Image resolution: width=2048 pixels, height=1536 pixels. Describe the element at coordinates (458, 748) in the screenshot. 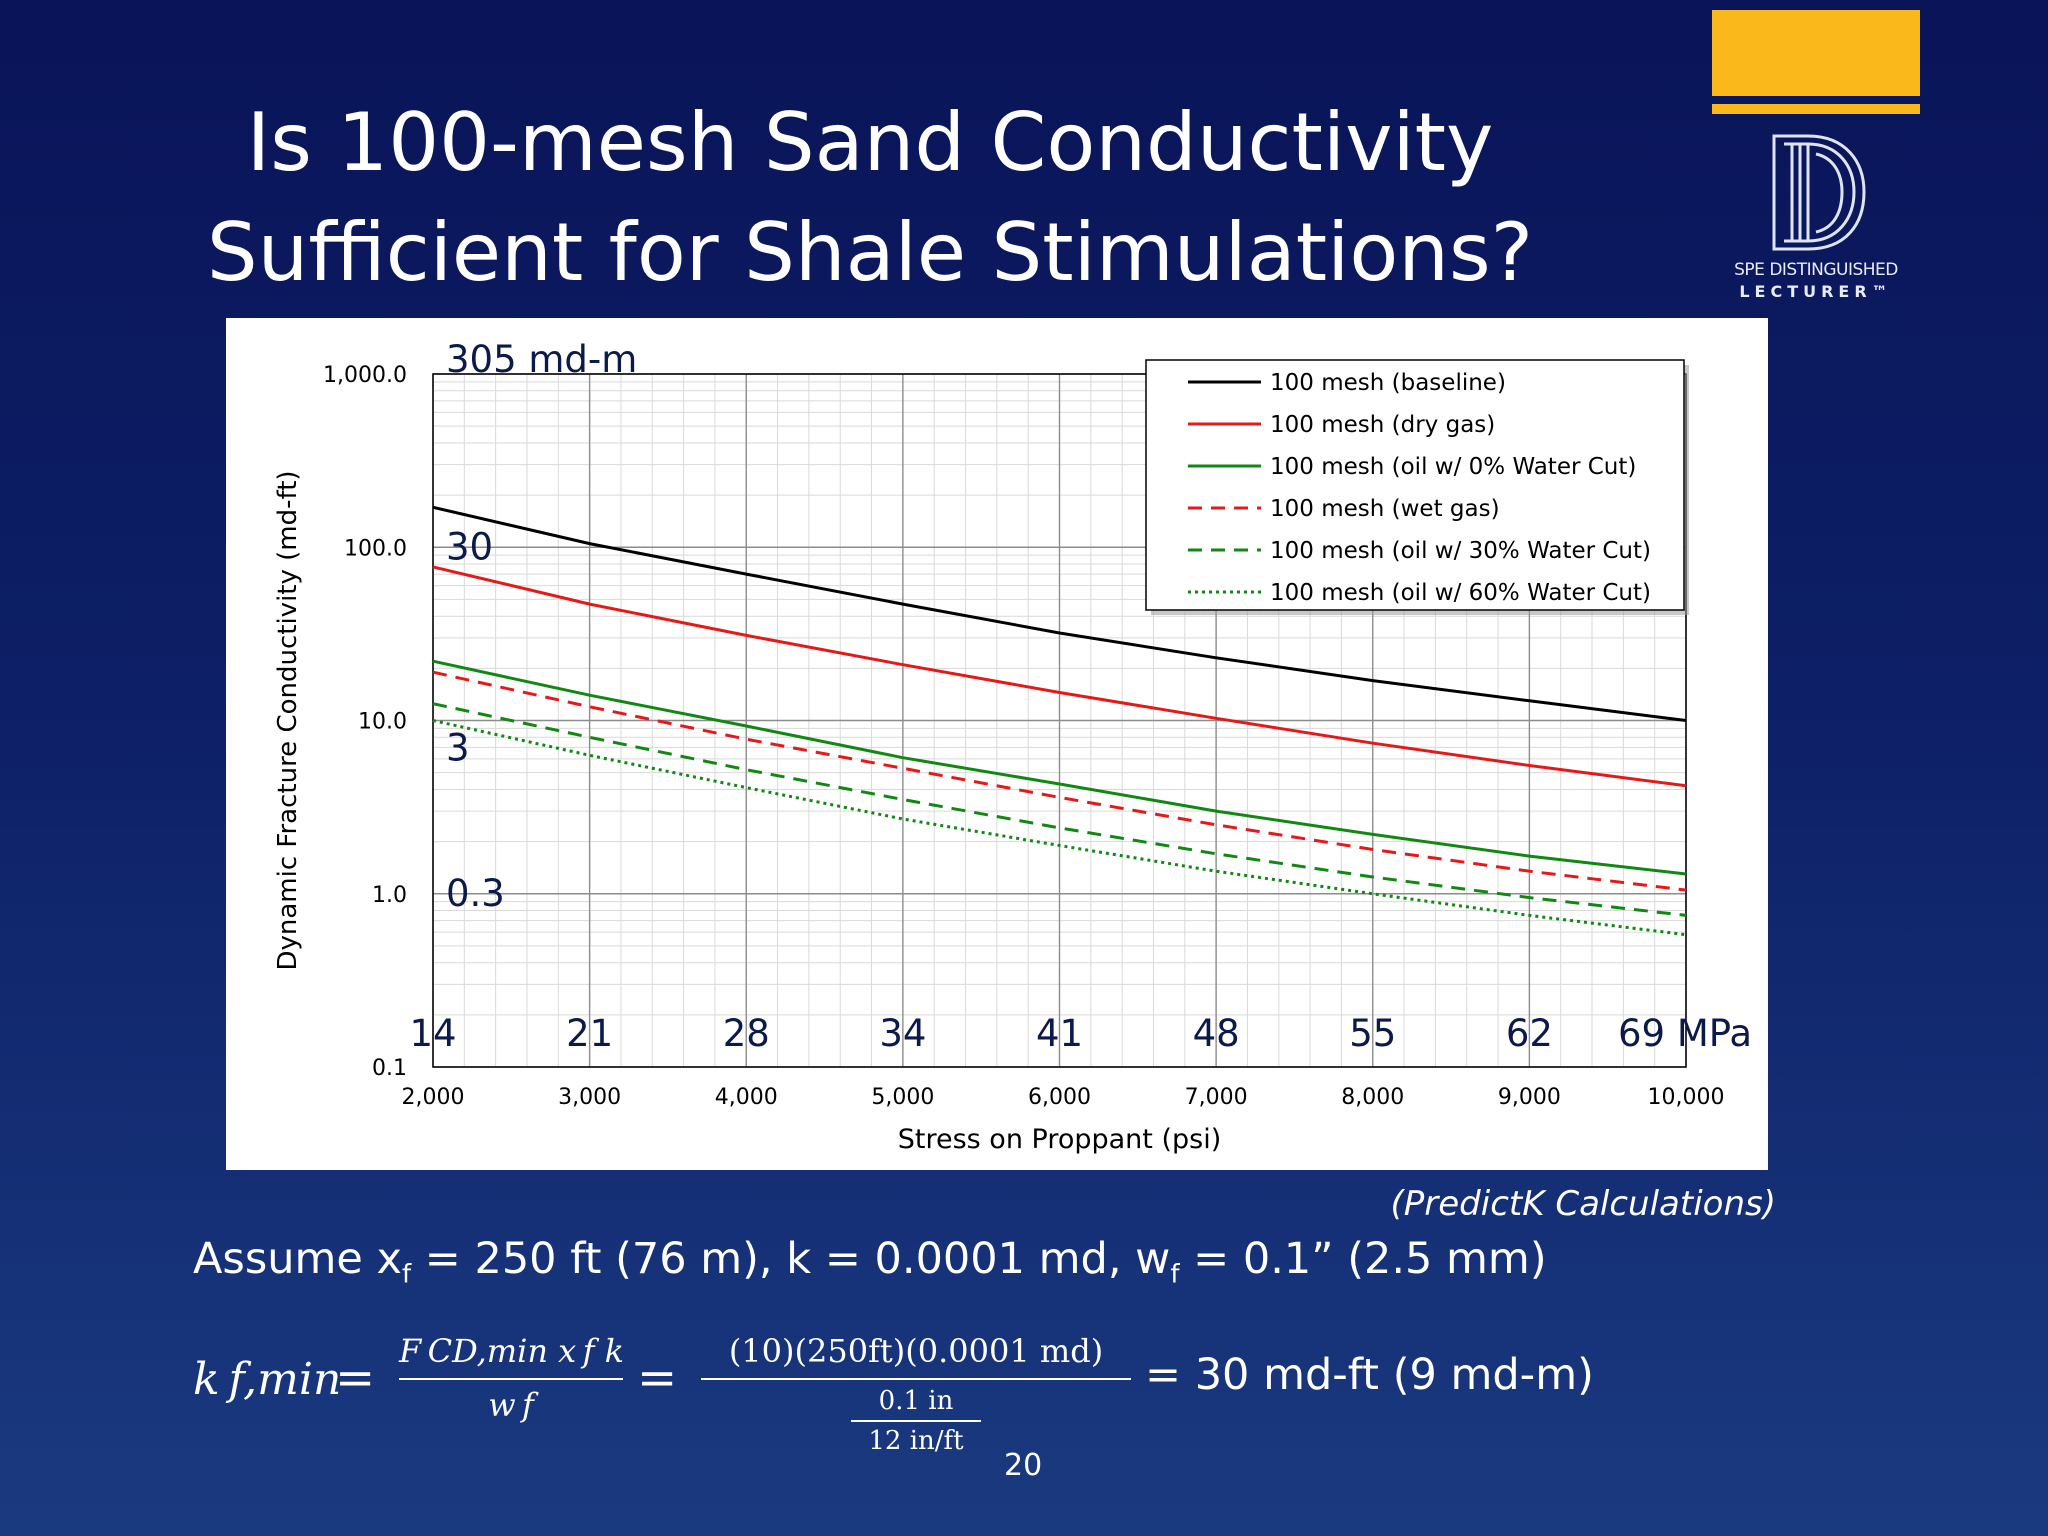

I see `md-m-annotation: 3` at that location.